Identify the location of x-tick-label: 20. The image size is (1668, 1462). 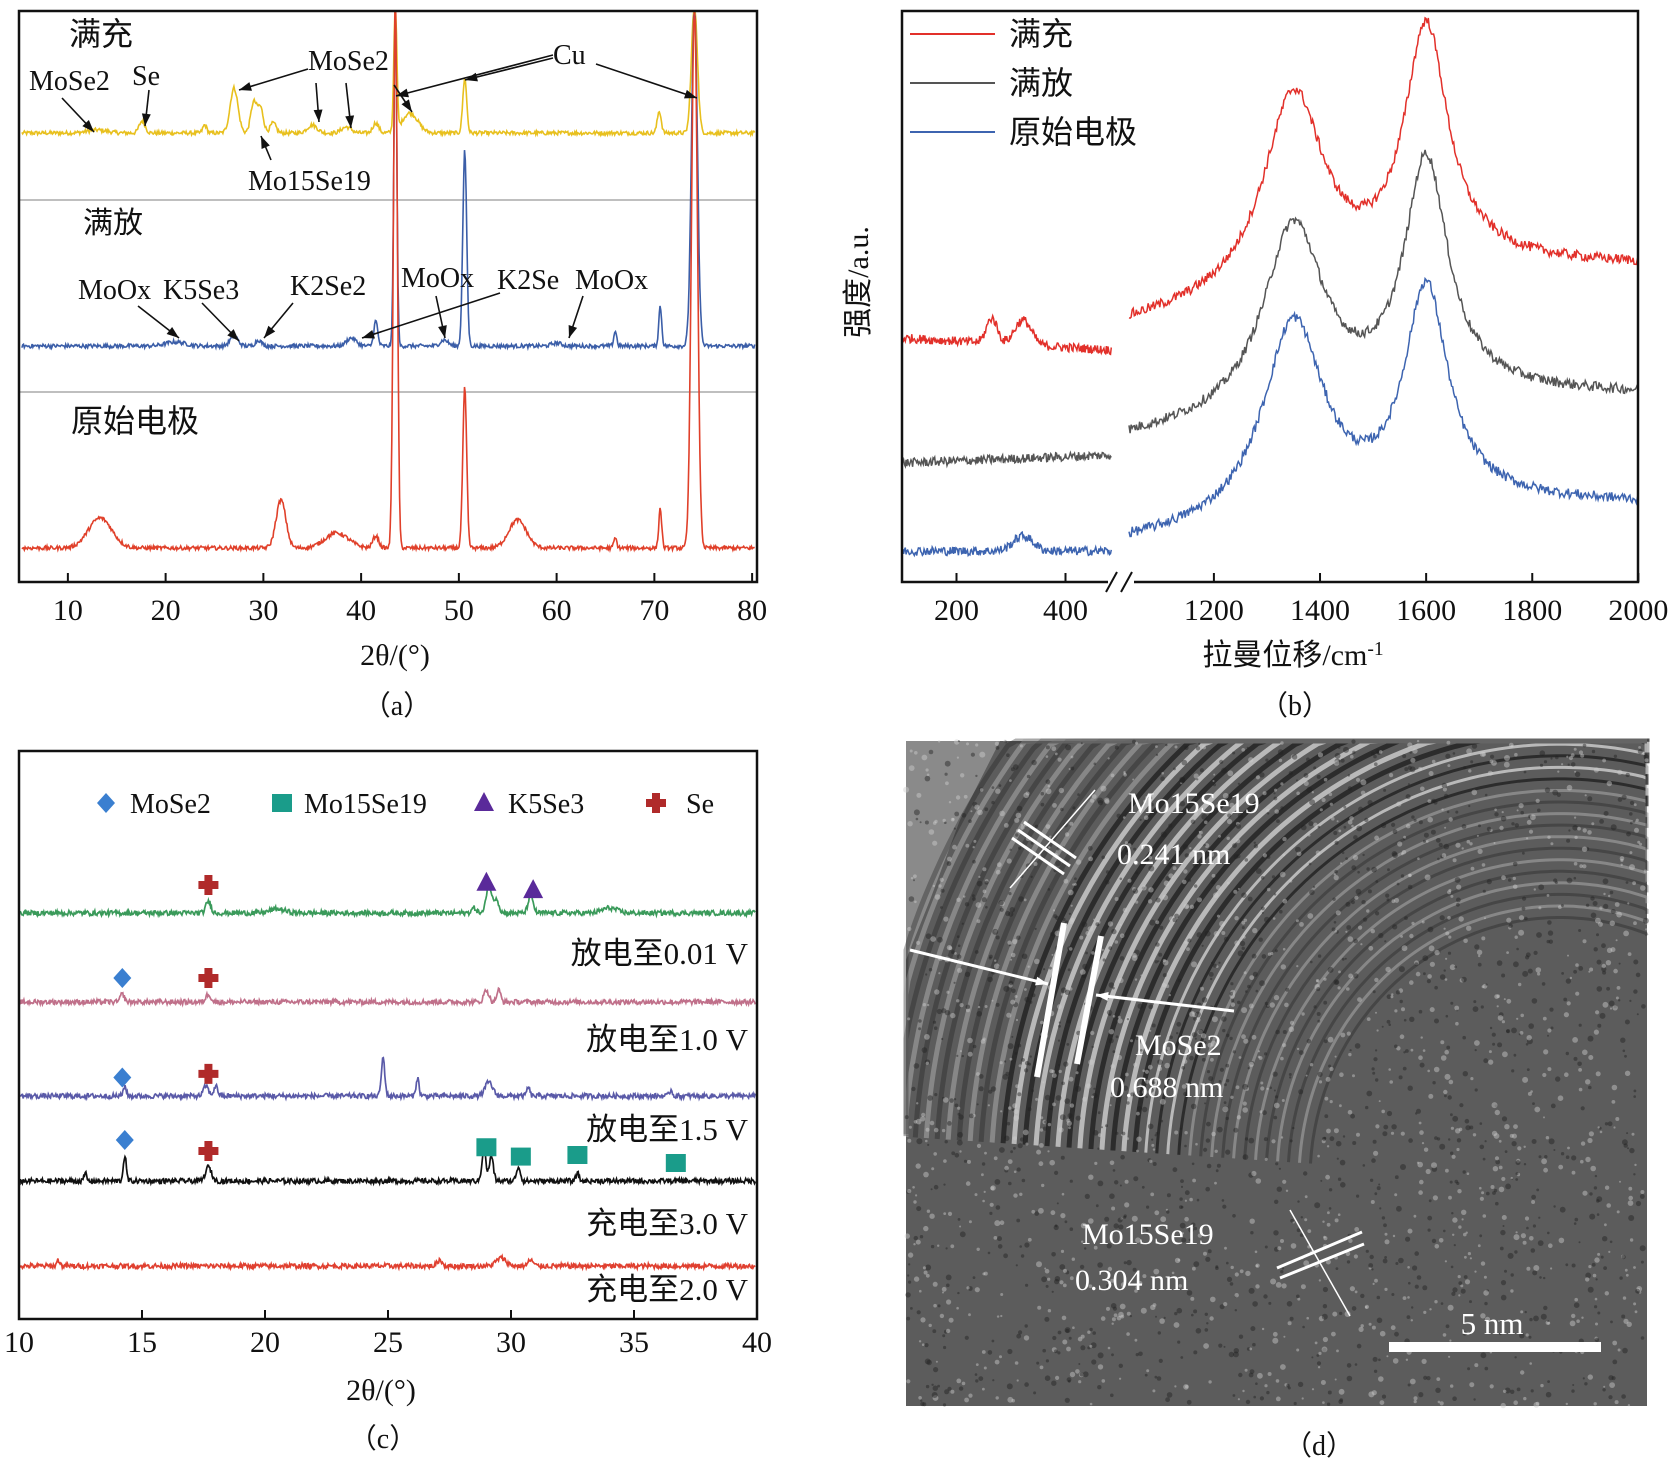
(166, 610).